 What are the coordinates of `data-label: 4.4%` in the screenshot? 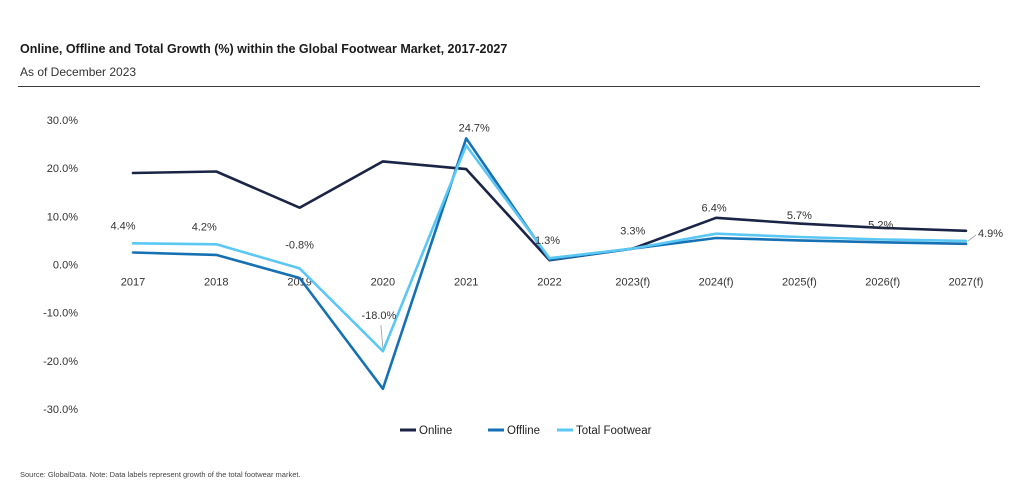 It's located at (122, 226).